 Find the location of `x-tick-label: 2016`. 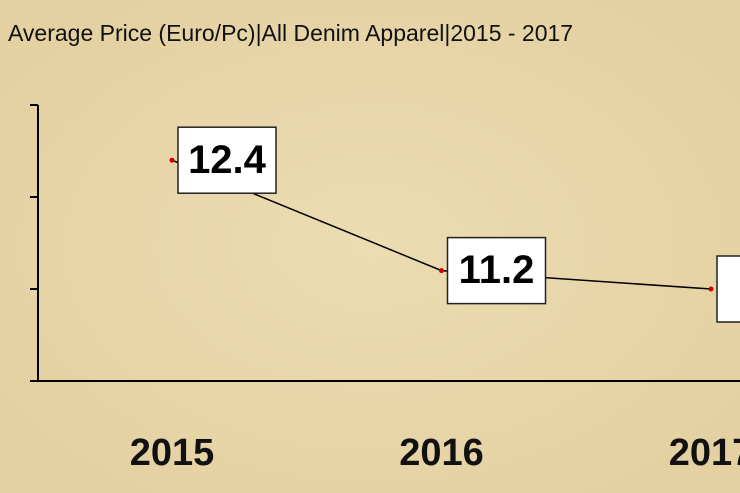

x-tick-label: 2016 is located at coordinates (441, 453).